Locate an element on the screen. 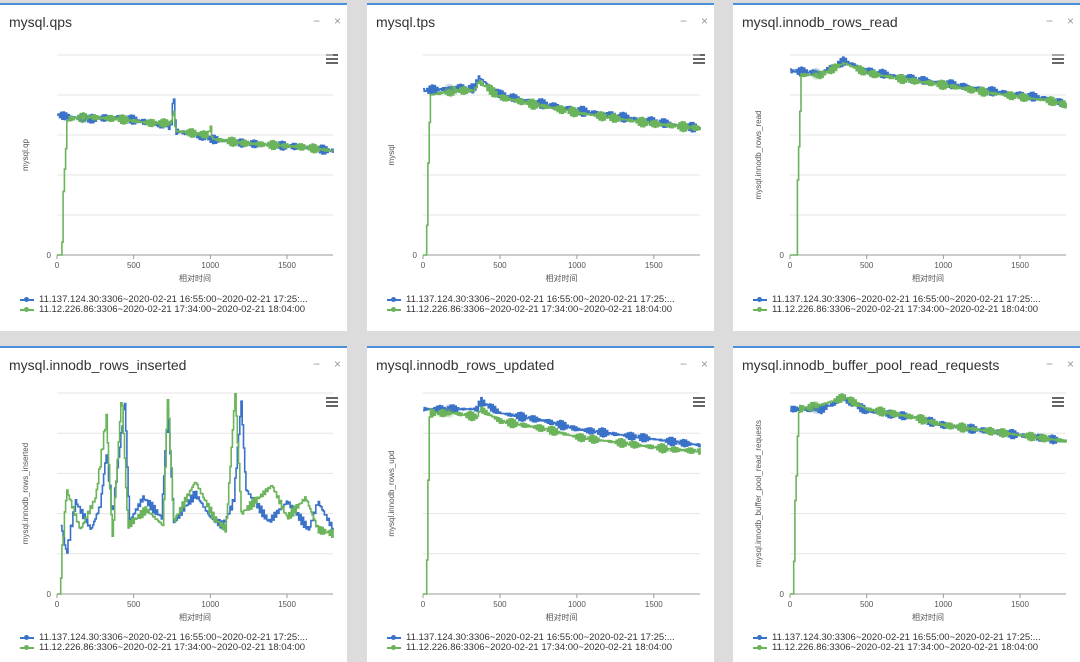  y-axis-label: mysql.innodb_buffer_pool_read_requests is located at coordinates (758, 493).